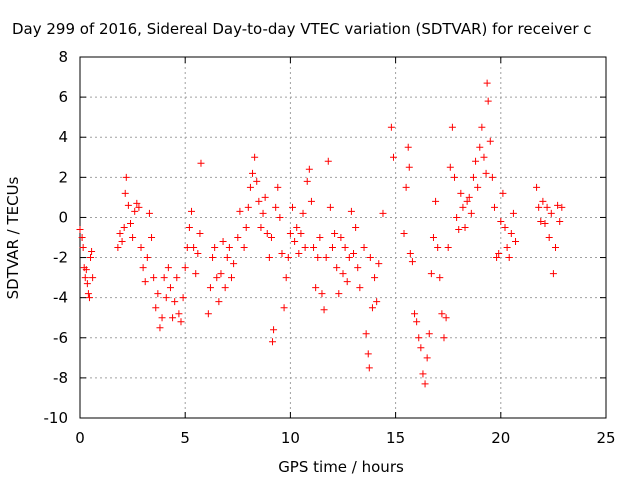 The image size is (640, 480). What do you see at coordinates (13, 237) in the screenshot?
I see `y-axis-label: SDTVAR / TECUs` at bounding box center [13, 237].